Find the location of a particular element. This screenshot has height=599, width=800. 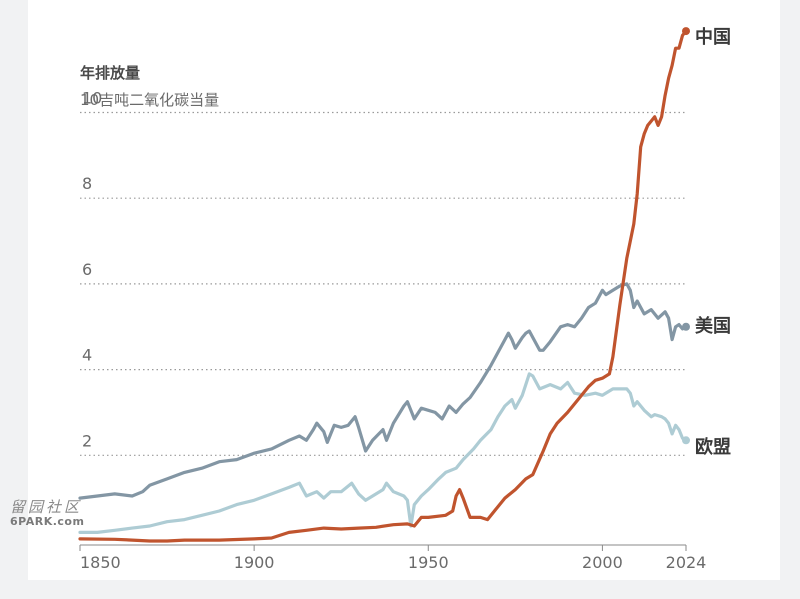

x-tick-label: 1900 is located at coordinates (254, 562).